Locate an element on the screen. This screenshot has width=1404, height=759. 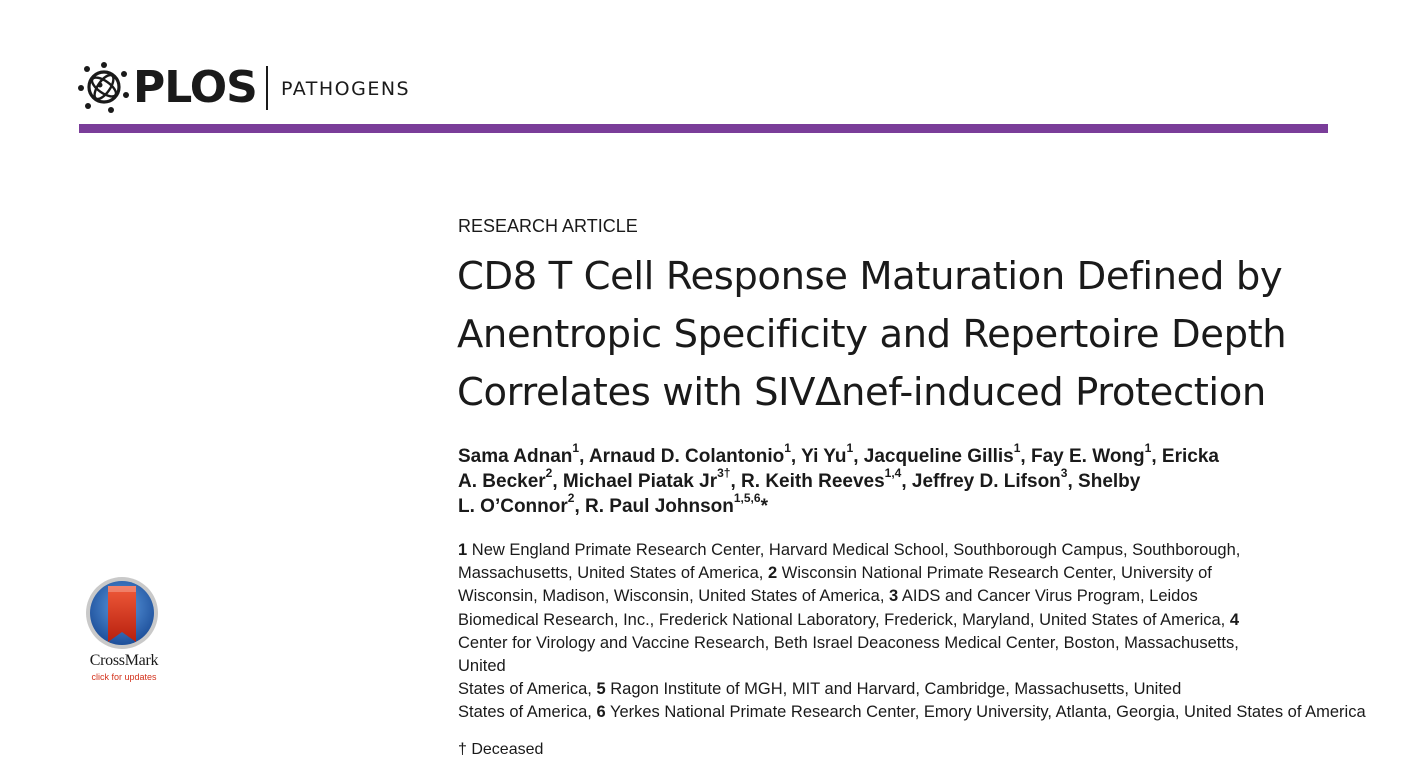
author-name-part: L. O’Connor is located at coordinates (513, 506).